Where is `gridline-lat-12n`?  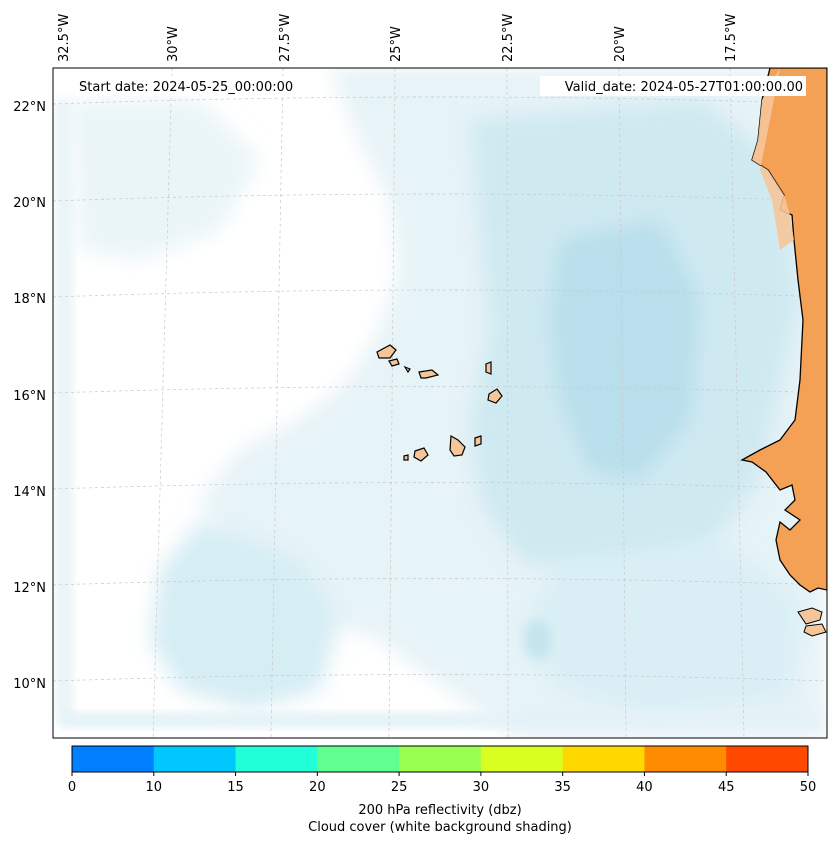 gridline-lat-12n is located at coordinates (440, 582).